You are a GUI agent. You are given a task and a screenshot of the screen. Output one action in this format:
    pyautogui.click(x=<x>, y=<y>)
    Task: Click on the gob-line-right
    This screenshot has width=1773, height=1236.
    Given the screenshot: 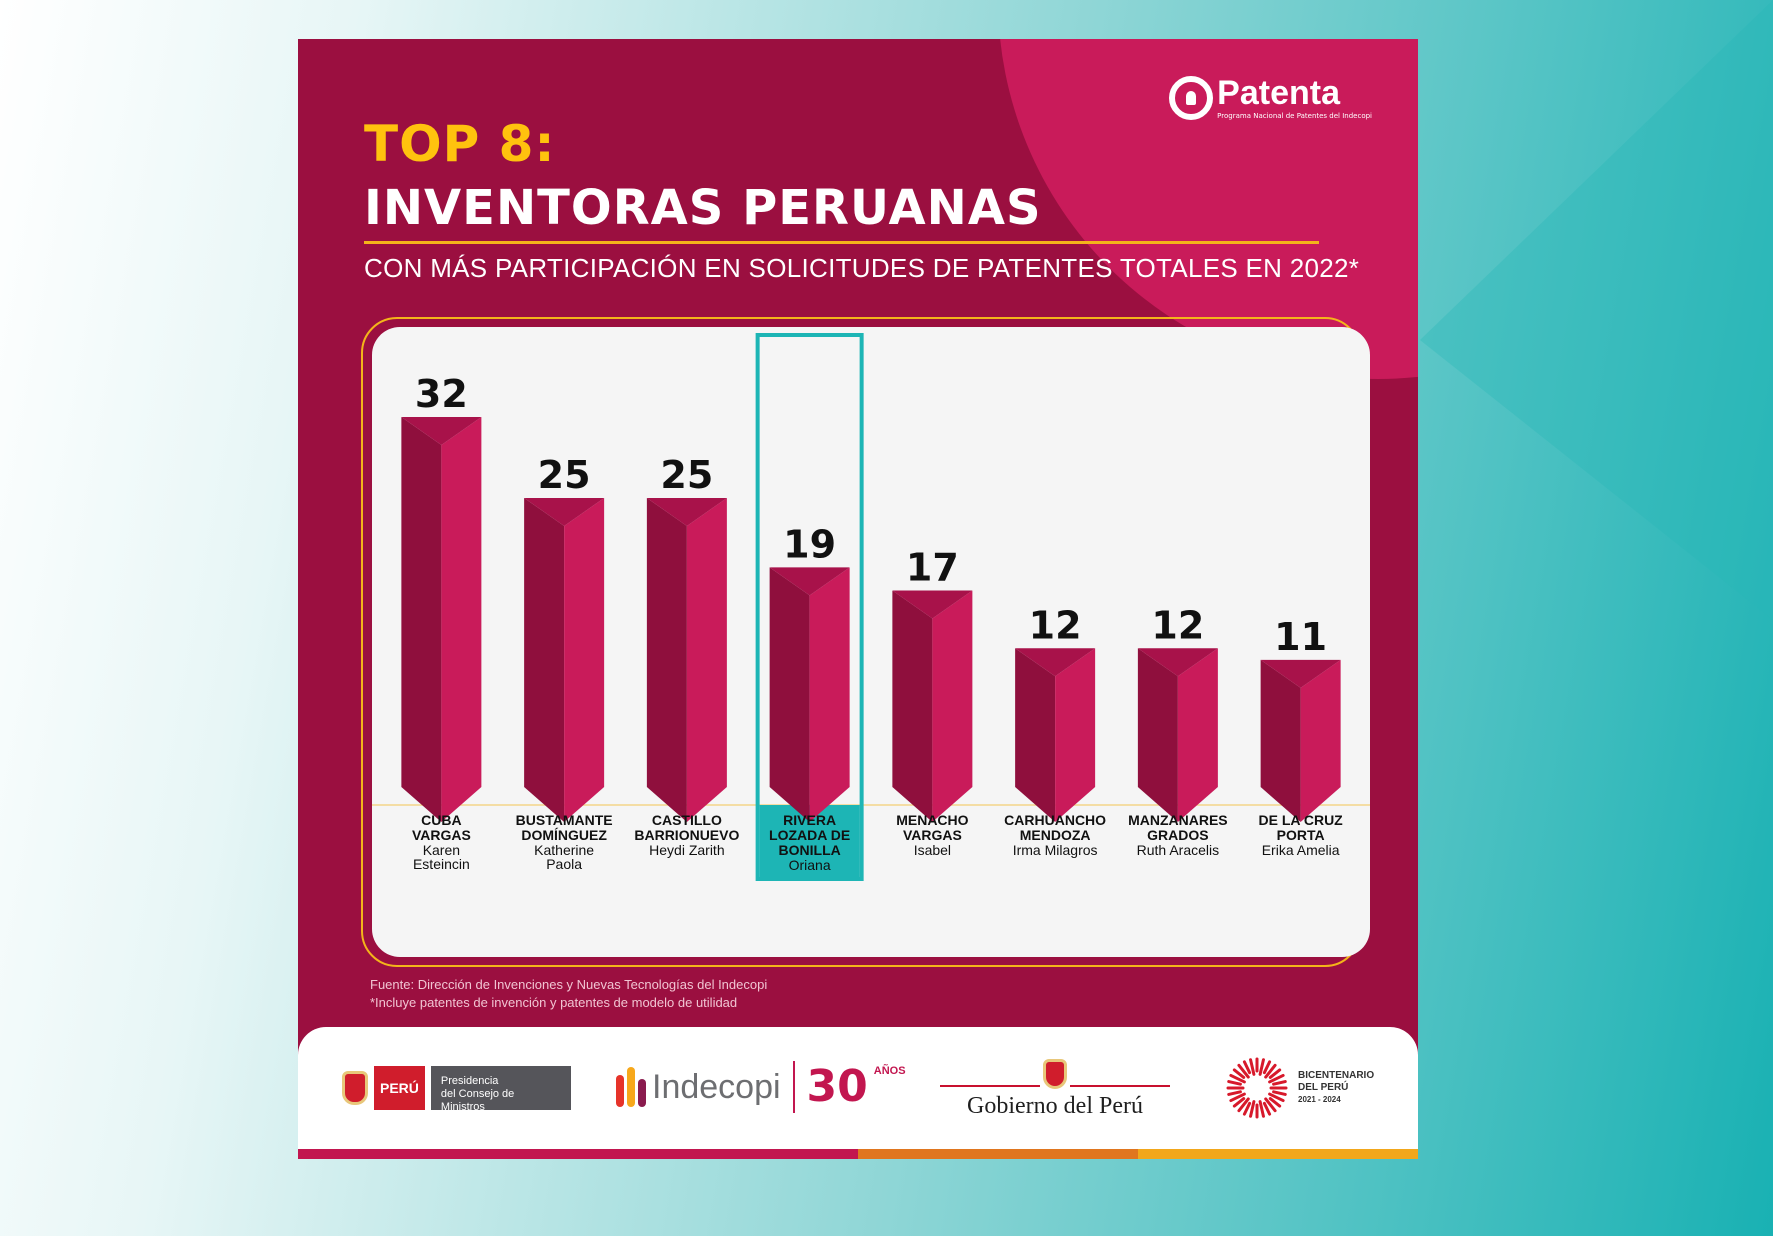 What is the action you would take?
    pyautogui.click(x=1120, y=1086)
    